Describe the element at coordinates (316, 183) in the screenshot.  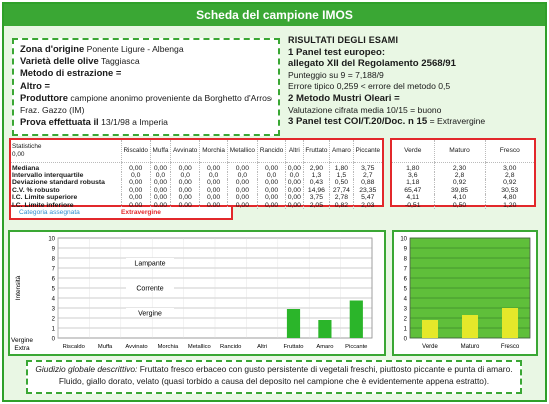
I see `table-cell: 0,43` at that location.